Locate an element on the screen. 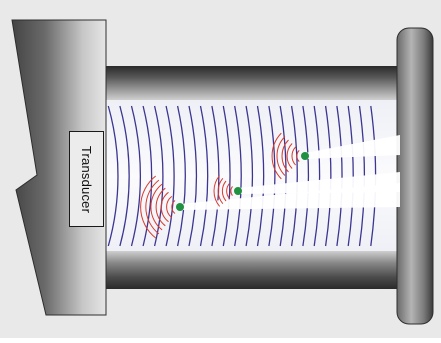  bottom-rail is located at coordinates (250, 270).